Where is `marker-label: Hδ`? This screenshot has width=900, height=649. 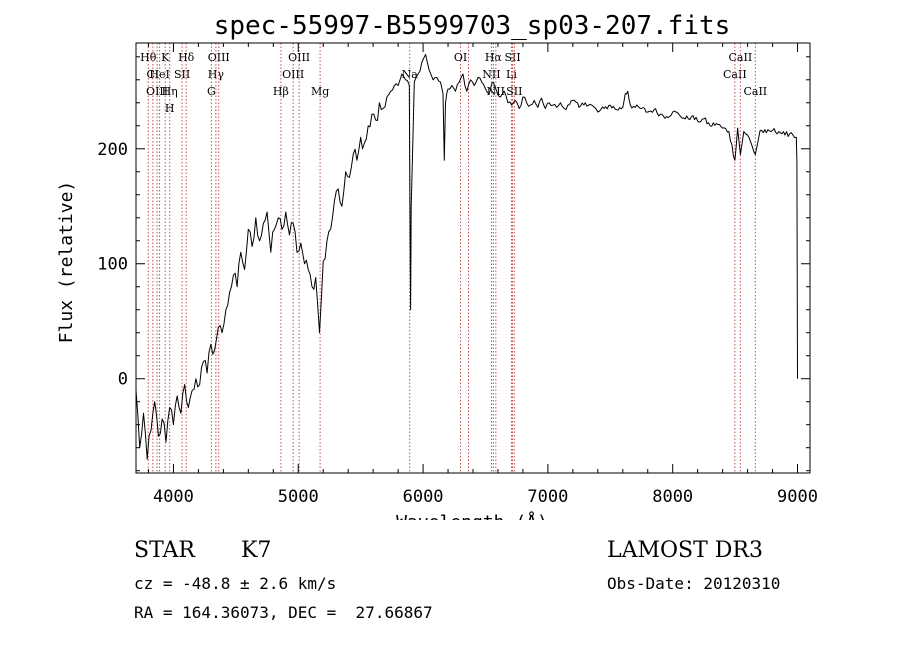 marker-label: Hδ is located at coordinates (186, 57).